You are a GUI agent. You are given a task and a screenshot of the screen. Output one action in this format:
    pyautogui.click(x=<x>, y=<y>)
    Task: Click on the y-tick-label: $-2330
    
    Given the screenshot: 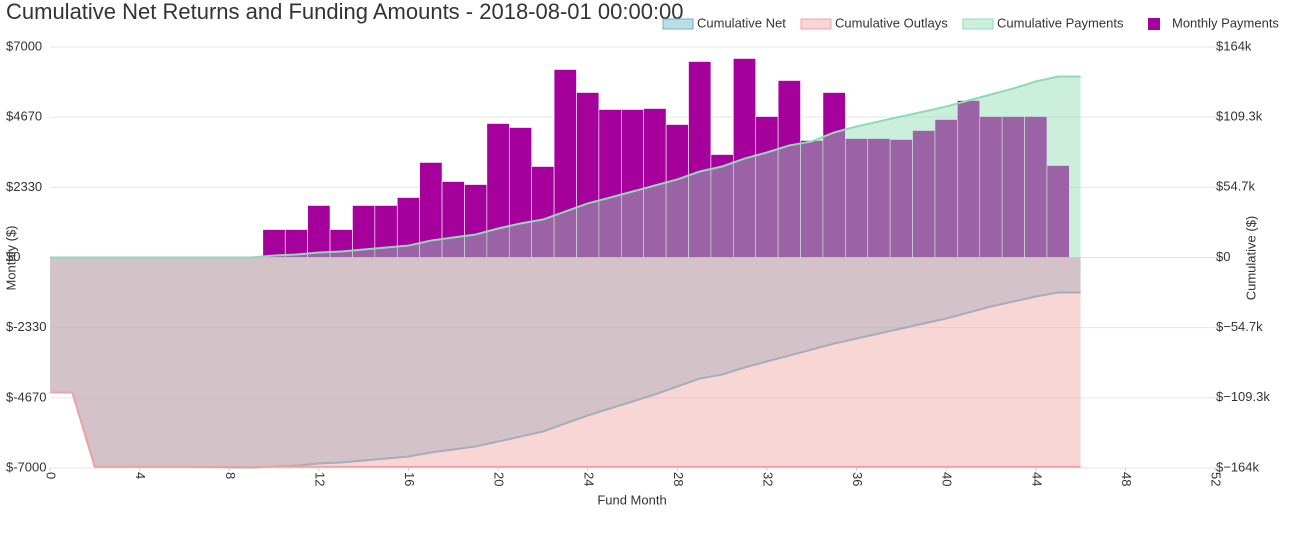 What is the action you would take?
    pyautogui.click(x=26, y=326)
    